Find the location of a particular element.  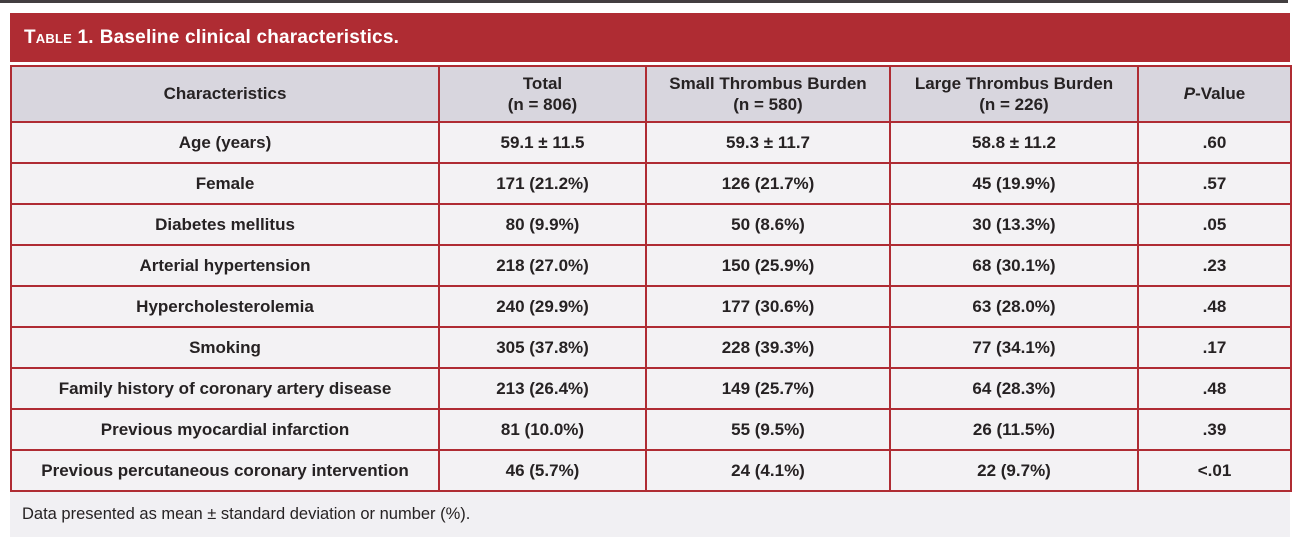

header-small-line2: (n = 580) is located at coordinates (768, 104).